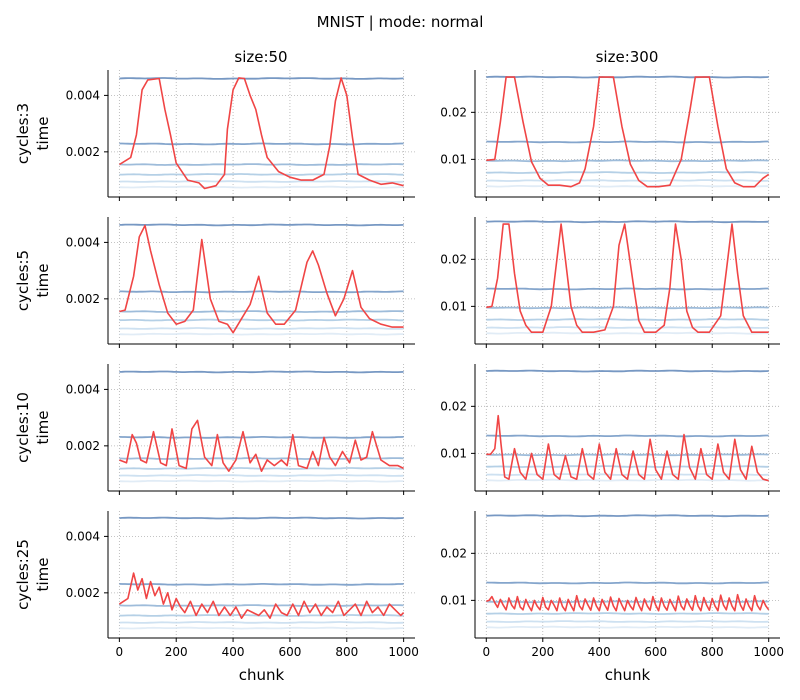 The height and width of the screenshot is (700, 800). I want to click on subplot-r2-c1: 0.01 0.02, so click(610, 429).